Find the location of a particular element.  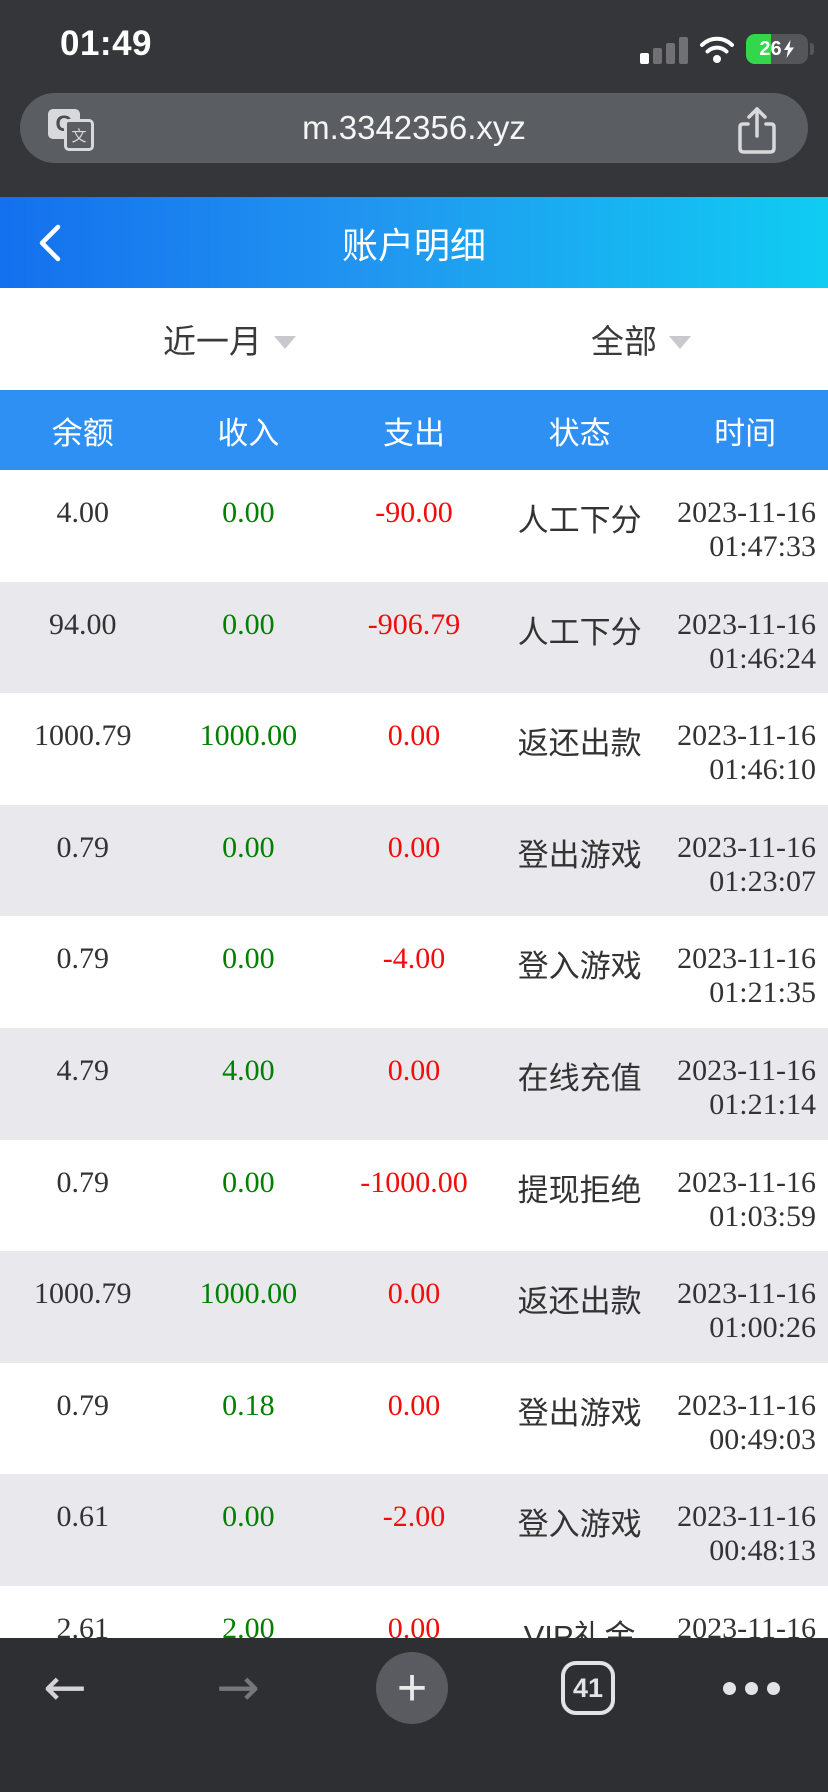

back-icon is located at coordinates (49, 243).